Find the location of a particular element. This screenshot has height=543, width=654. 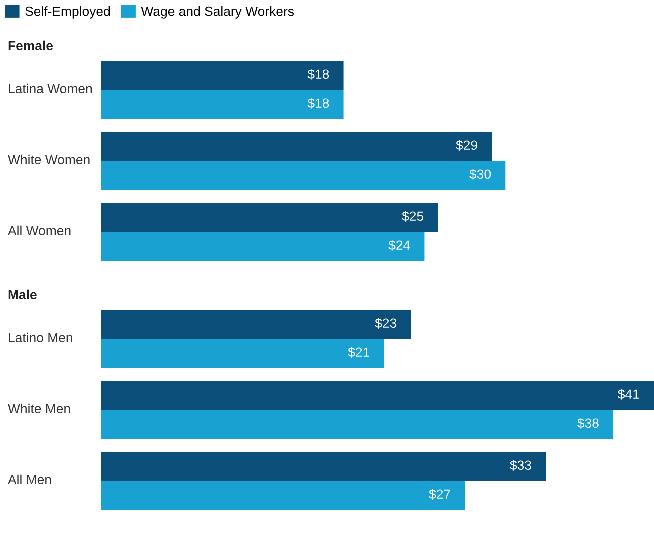

text: Female is located at coordinates (31, 45).